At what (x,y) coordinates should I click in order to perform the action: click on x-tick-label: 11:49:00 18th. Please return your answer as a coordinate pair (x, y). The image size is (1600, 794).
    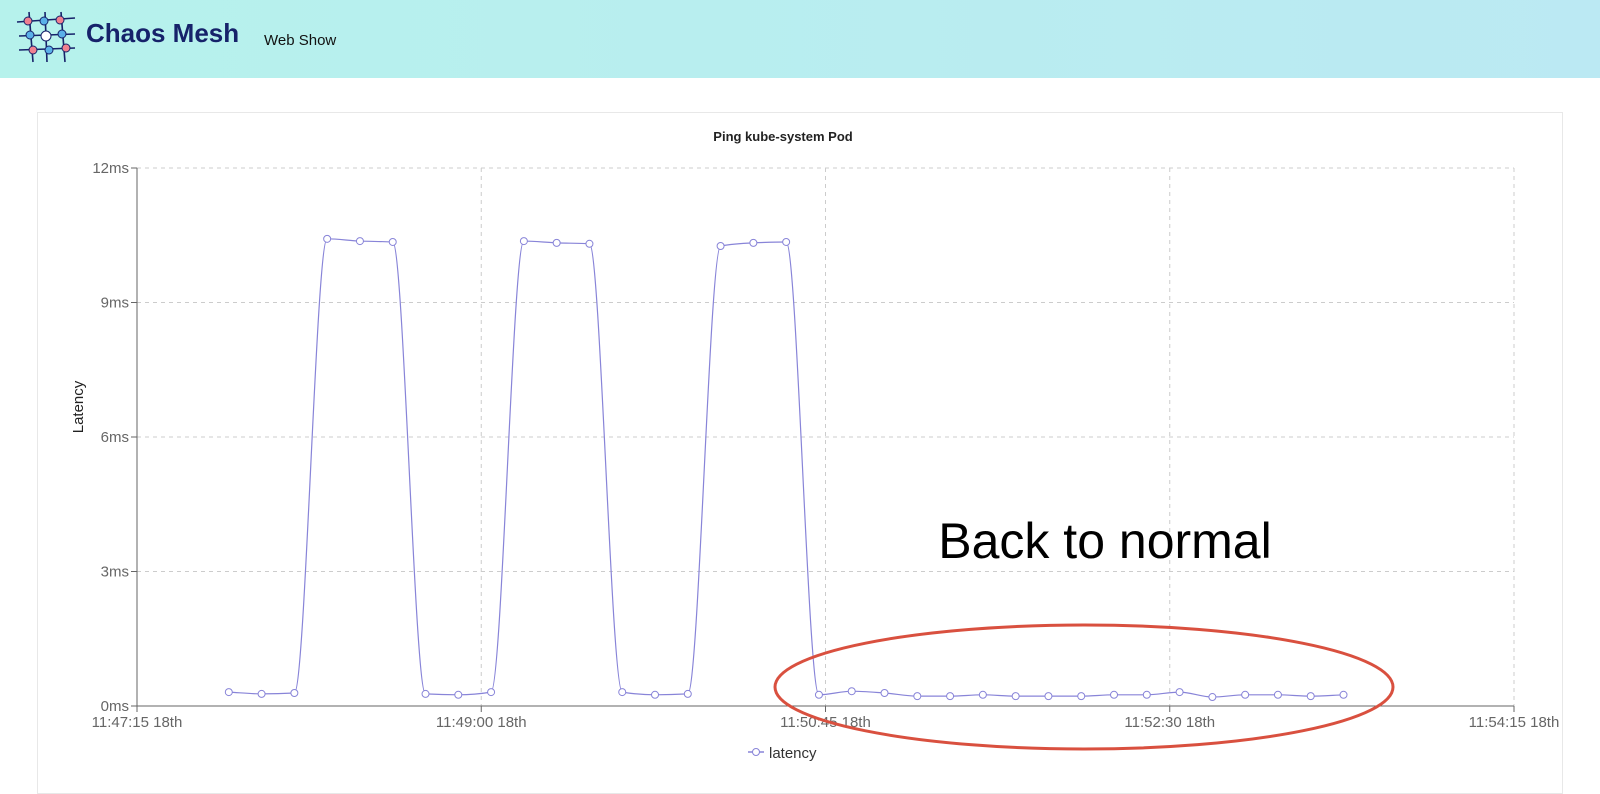
    Looking at the image, I should click on (481, 722).